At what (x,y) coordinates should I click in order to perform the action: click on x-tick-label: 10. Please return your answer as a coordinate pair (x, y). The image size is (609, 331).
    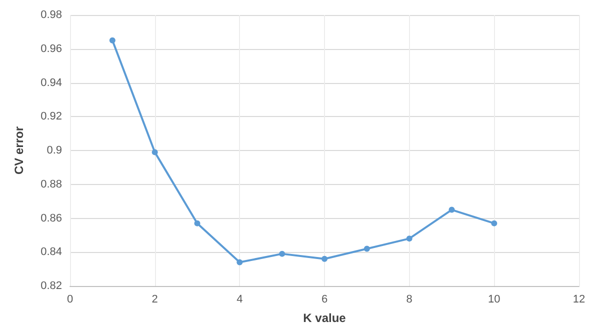
    Looking at the image, I should click on (494, 300).